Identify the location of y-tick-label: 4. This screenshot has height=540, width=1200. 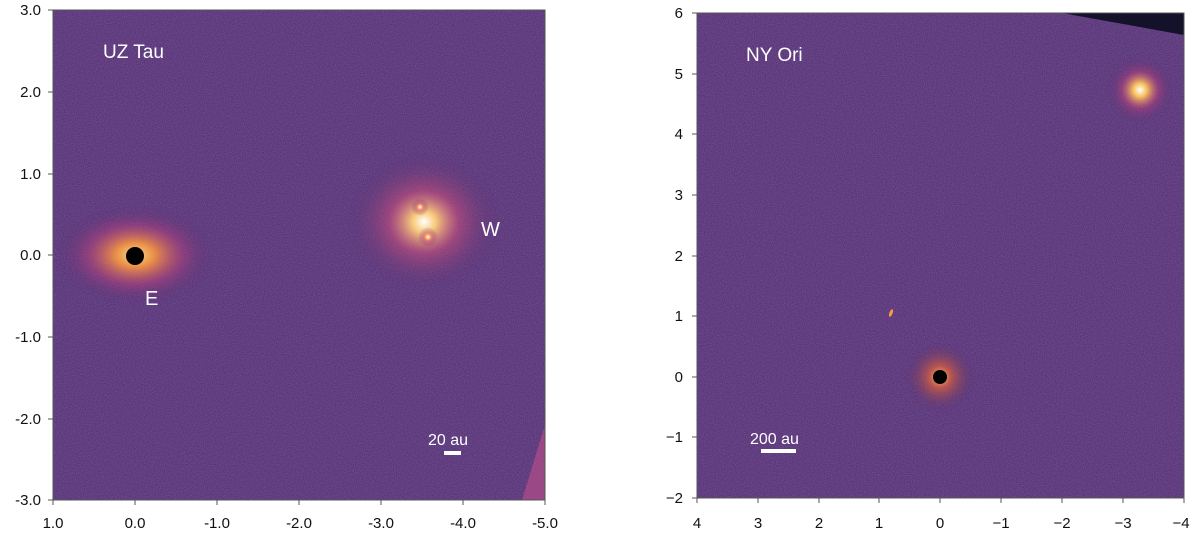
(679, 134).